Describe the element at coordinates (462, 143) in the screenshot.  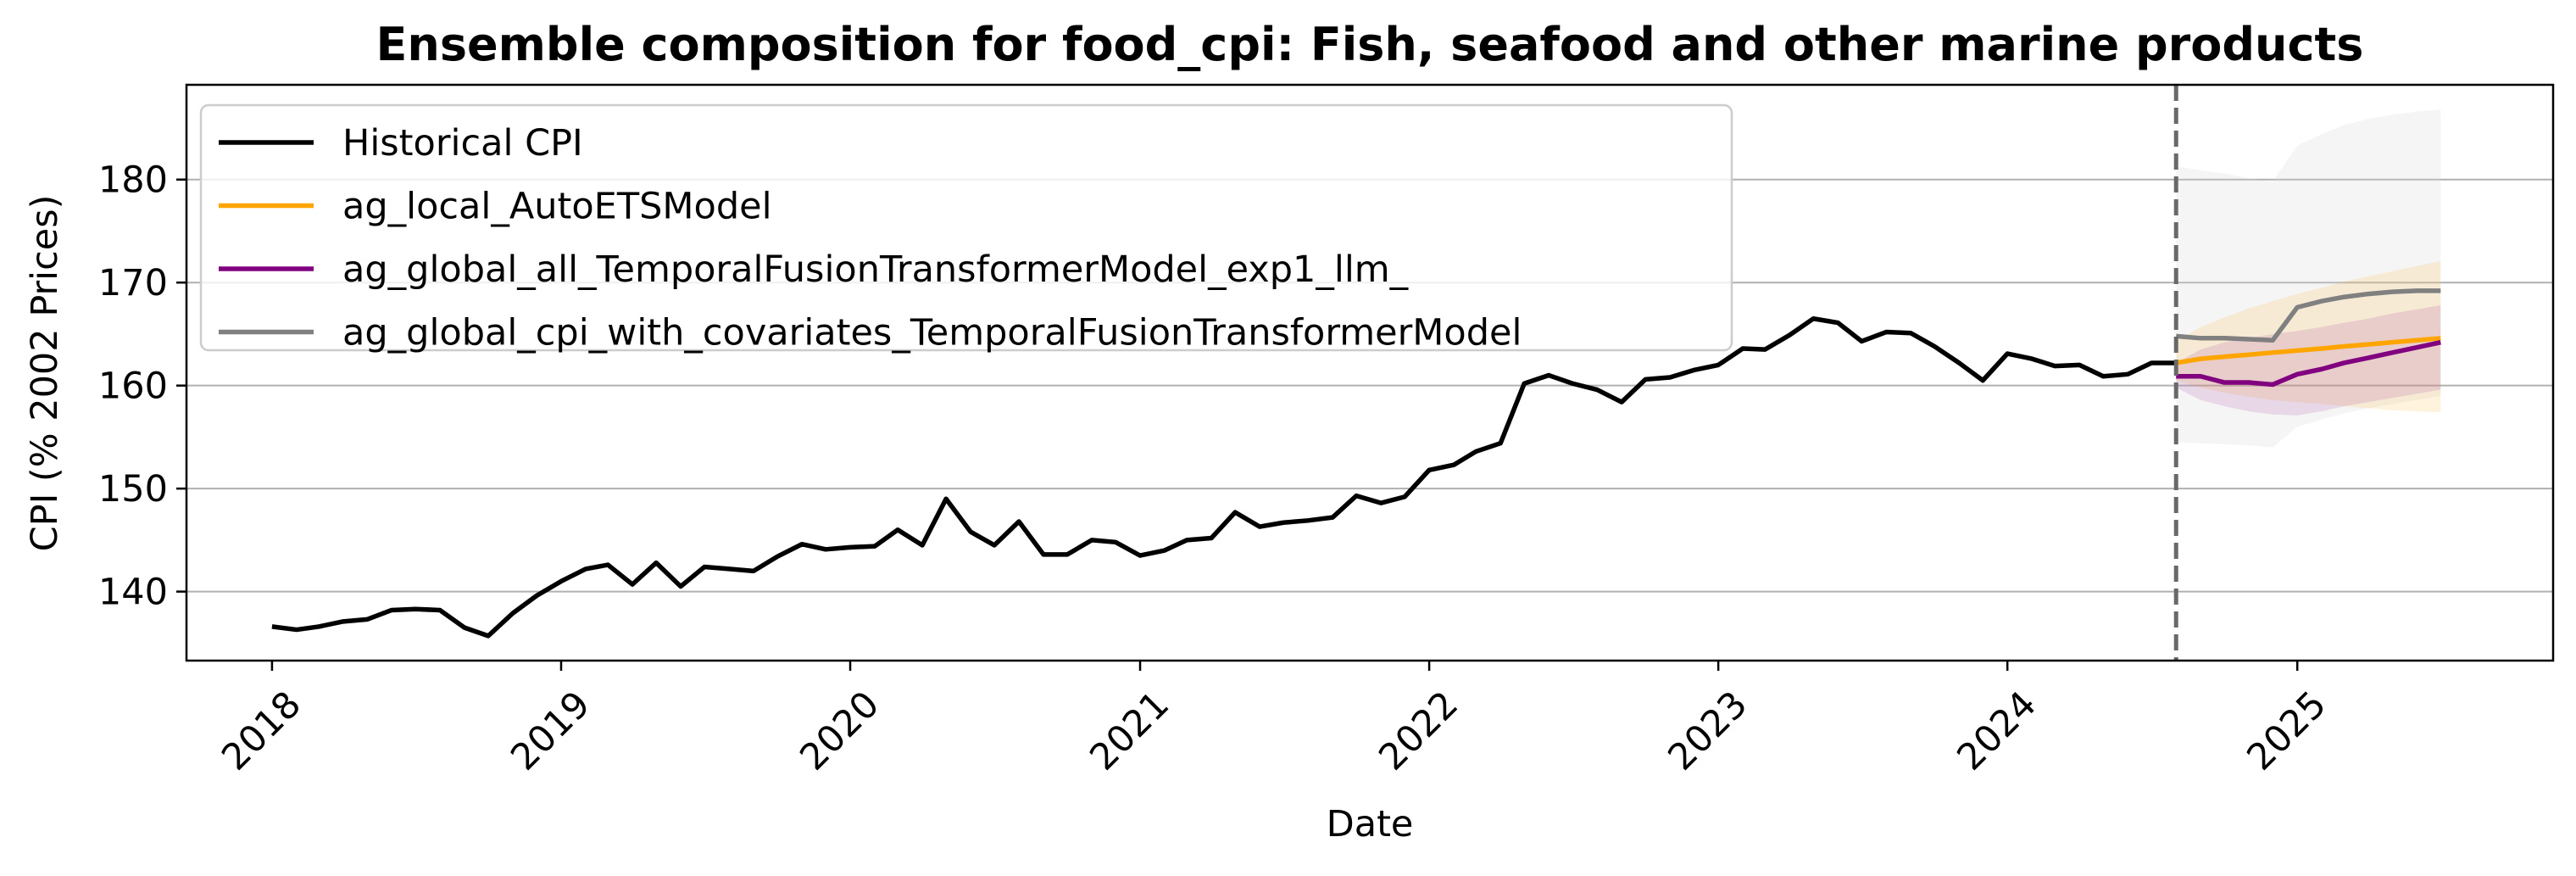
I see `legend-label: Historical CPI` at that location.